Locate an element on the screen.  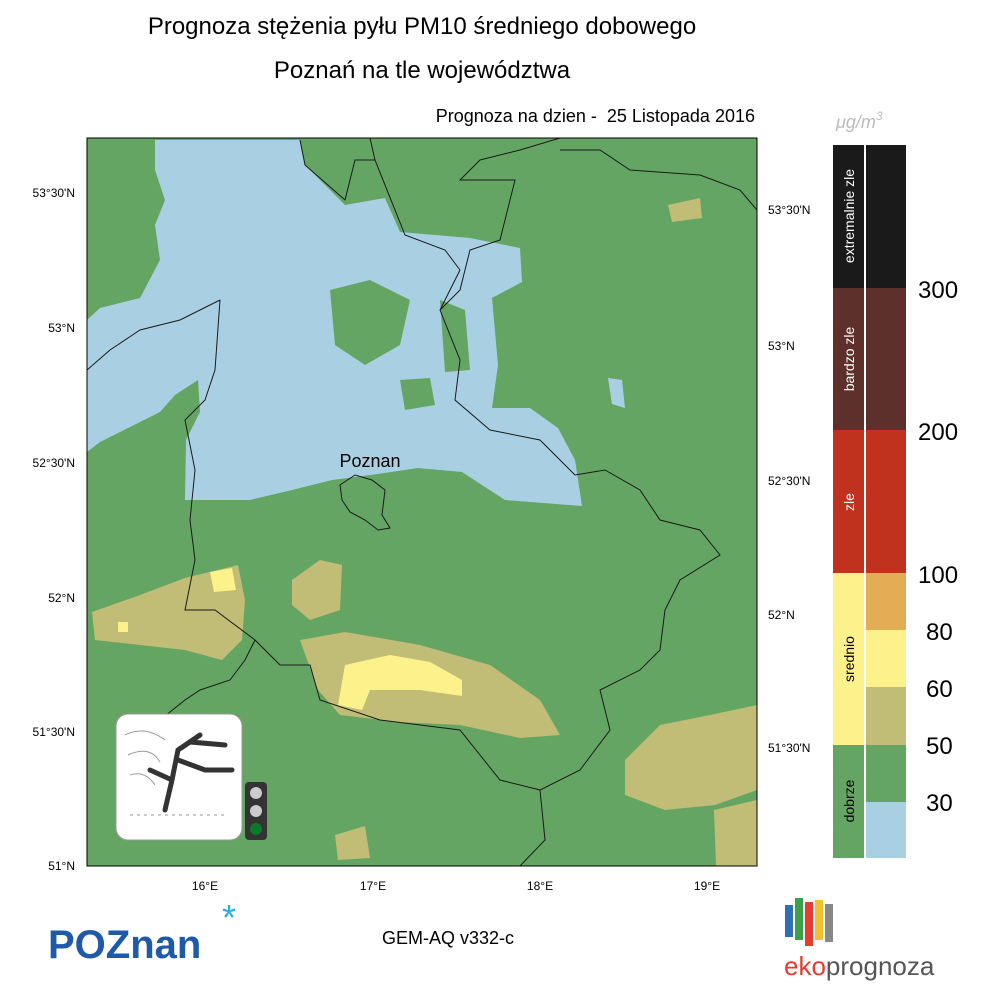
zone-low is located at coordinates (616, 393).